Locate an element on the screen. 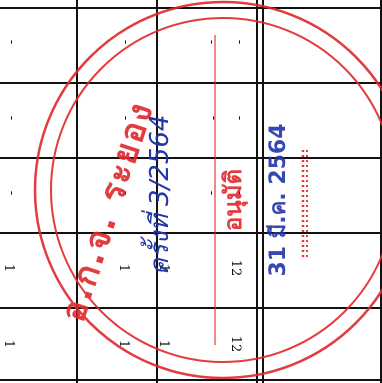 The height and width of the screenshot is (383, 382). stamp-date-text: 31 มี.ค. 2564 is located at coordinates (278, 199).